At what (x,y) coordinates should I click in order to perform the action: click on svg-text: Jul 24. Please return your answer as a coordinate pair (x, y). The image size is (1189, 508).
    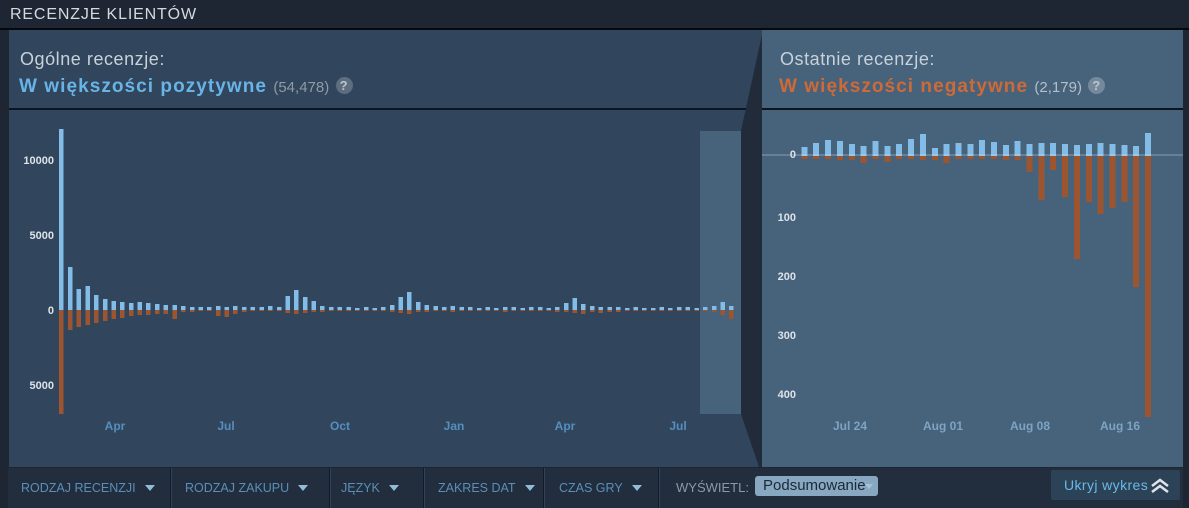
    Looking at the image, I should click on (850, 426).